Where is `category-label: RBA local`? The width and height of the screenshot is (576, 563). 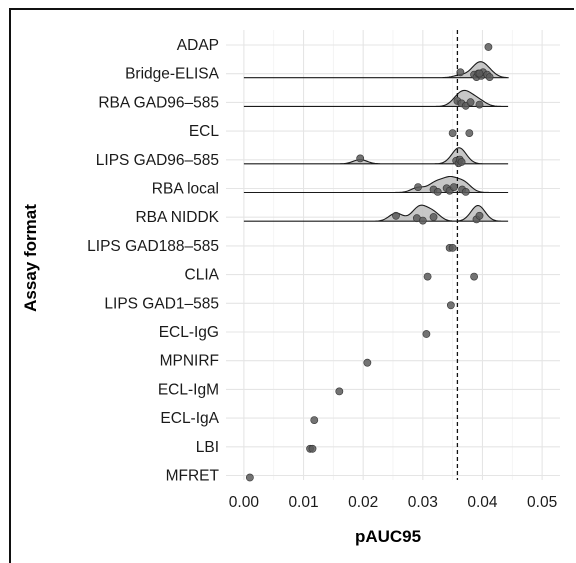 category-label: RBA local is located at coordinates (185, 189).